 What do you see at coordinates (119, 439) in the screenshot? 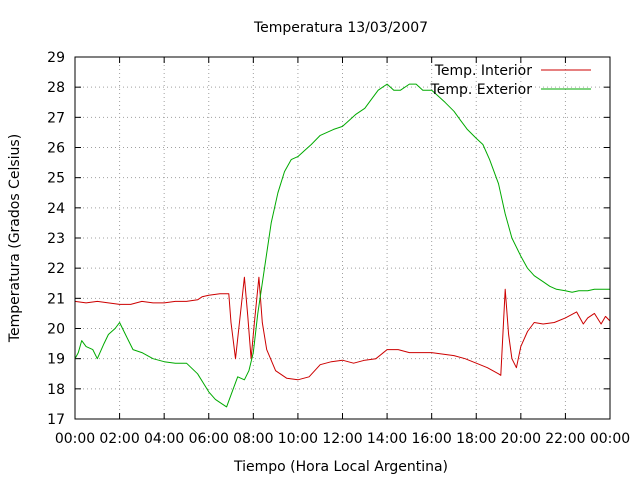
I see `x-tick-label: 02:00` at bounding box center [119, 439].